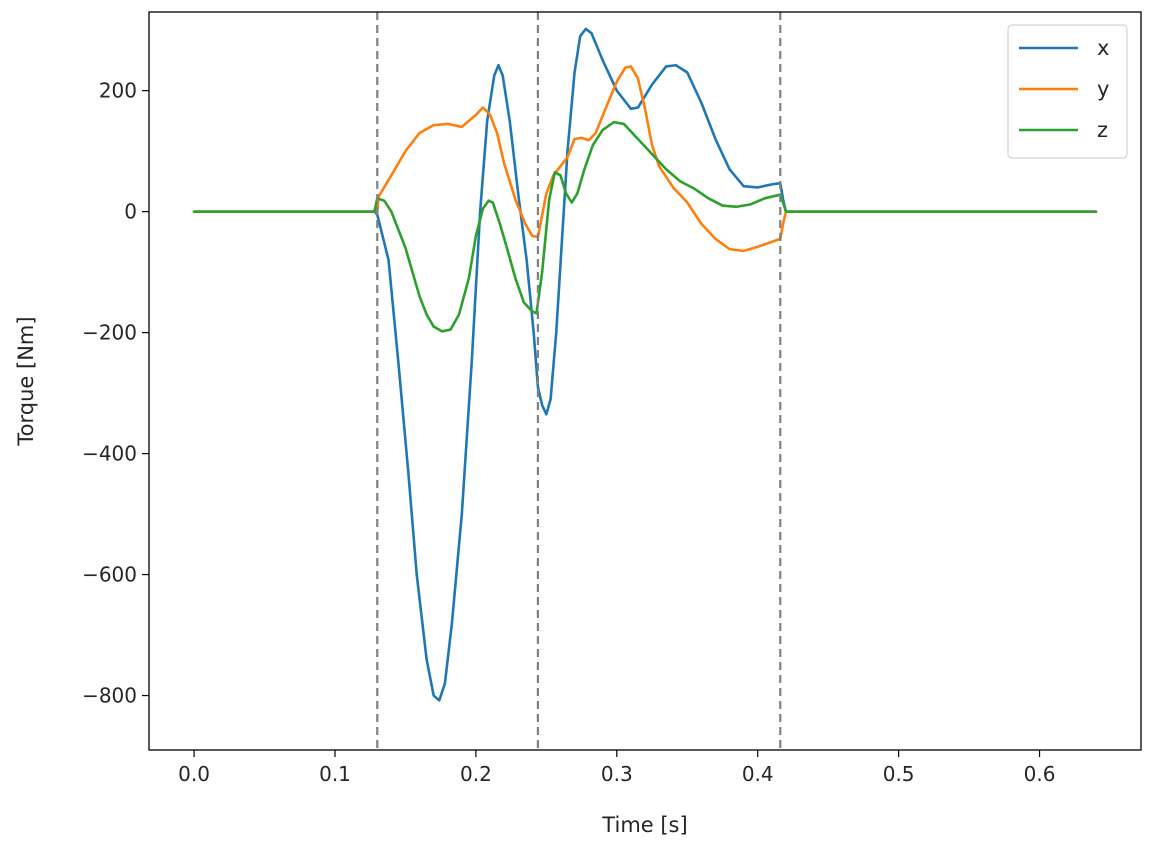 The image size is (1156, 850). What do you see at coordinates (194, 774) in the screenshot?
I see `x-tick-label: 0.0` at bounding box center [194, 774].